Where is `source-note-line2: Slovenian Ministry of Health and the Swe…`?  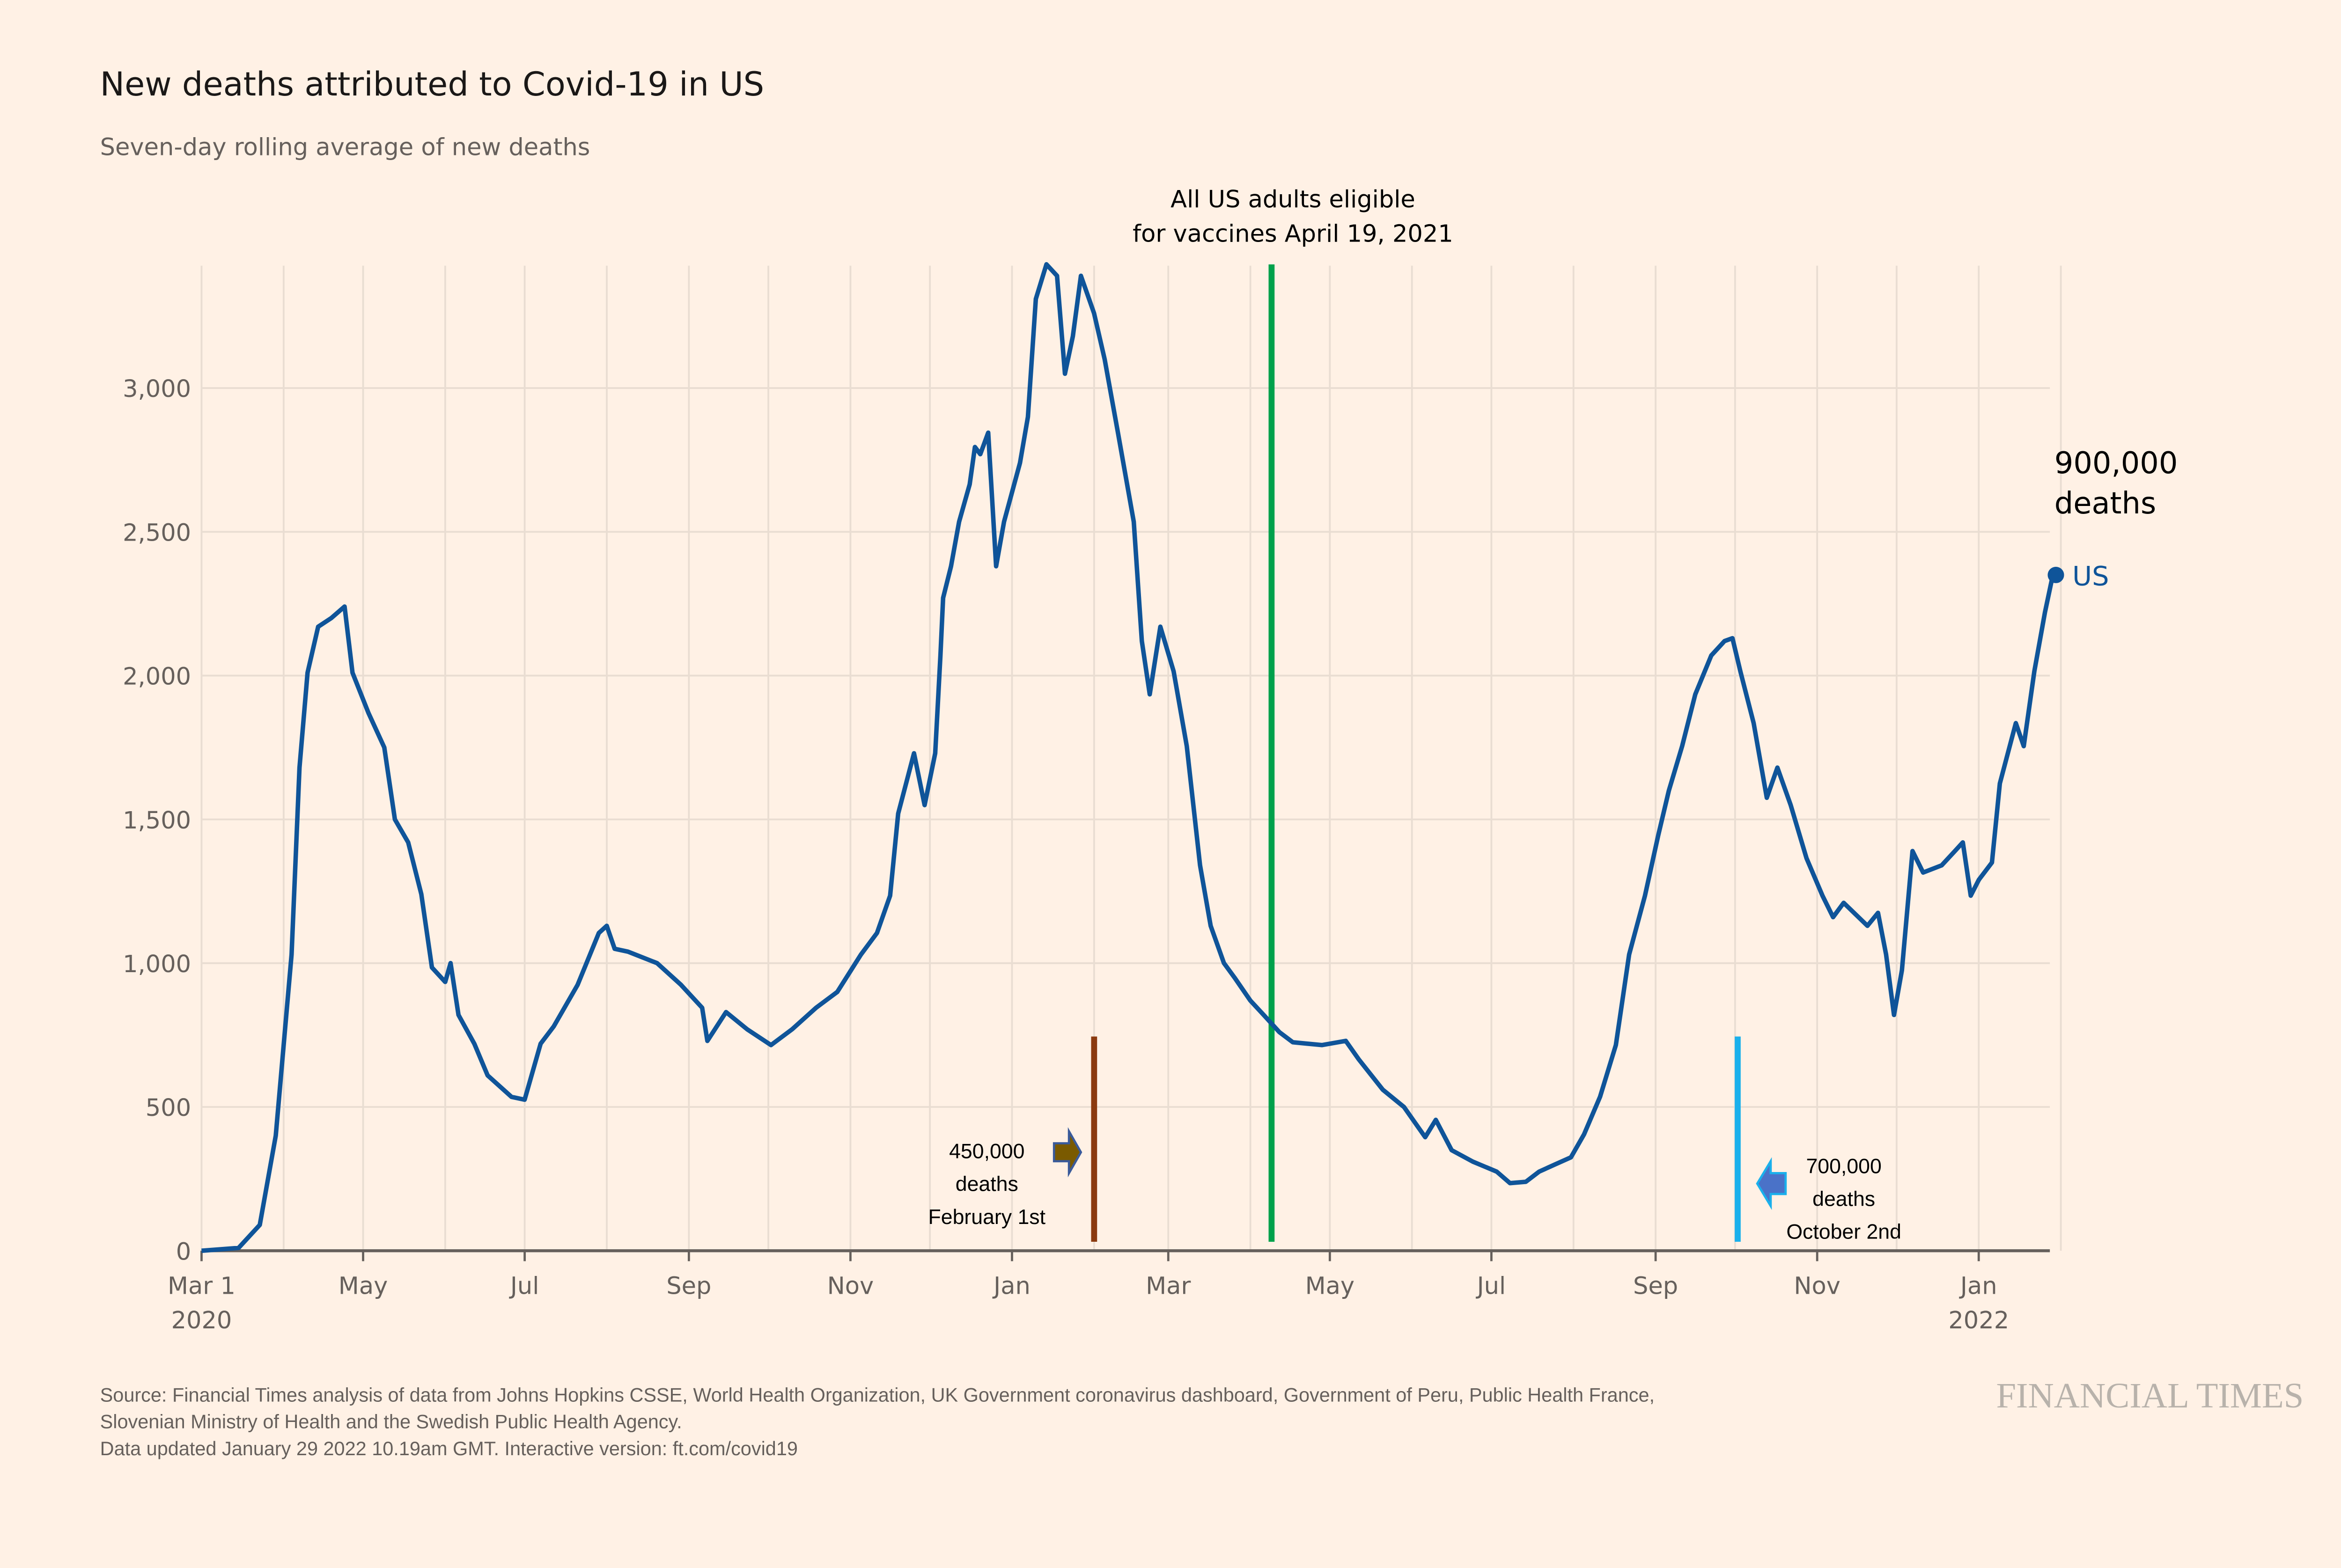 source-note-line2: Slovenian Ministry of Health and the Swe… is located at coordinates (391, 1422).